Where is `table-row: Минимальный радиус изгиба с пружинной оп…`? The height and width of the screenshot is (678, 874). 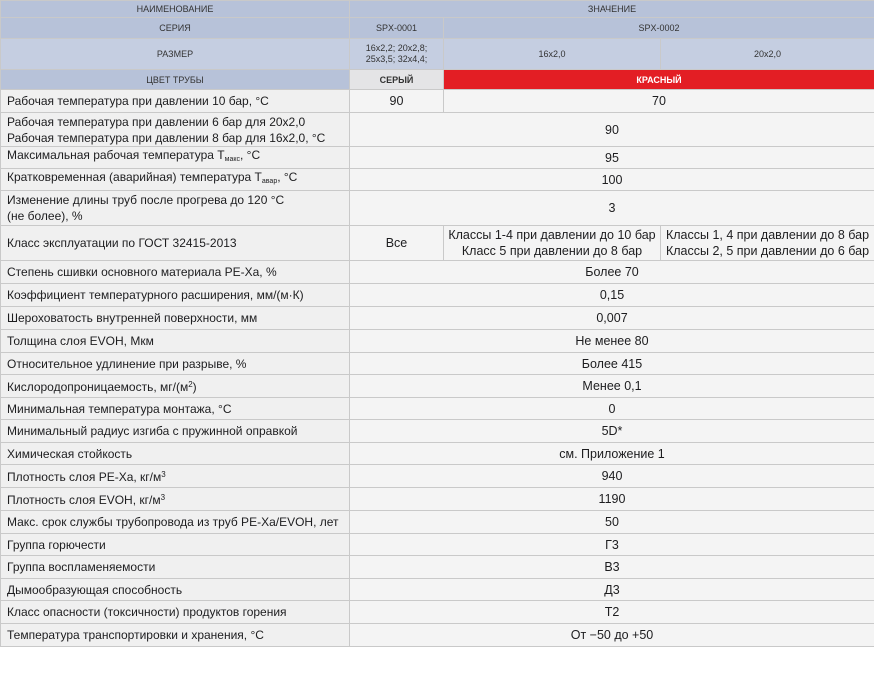
table-row: Минимальный радиус изгиба с пружинной оп… is located at coordinates (437, 431).